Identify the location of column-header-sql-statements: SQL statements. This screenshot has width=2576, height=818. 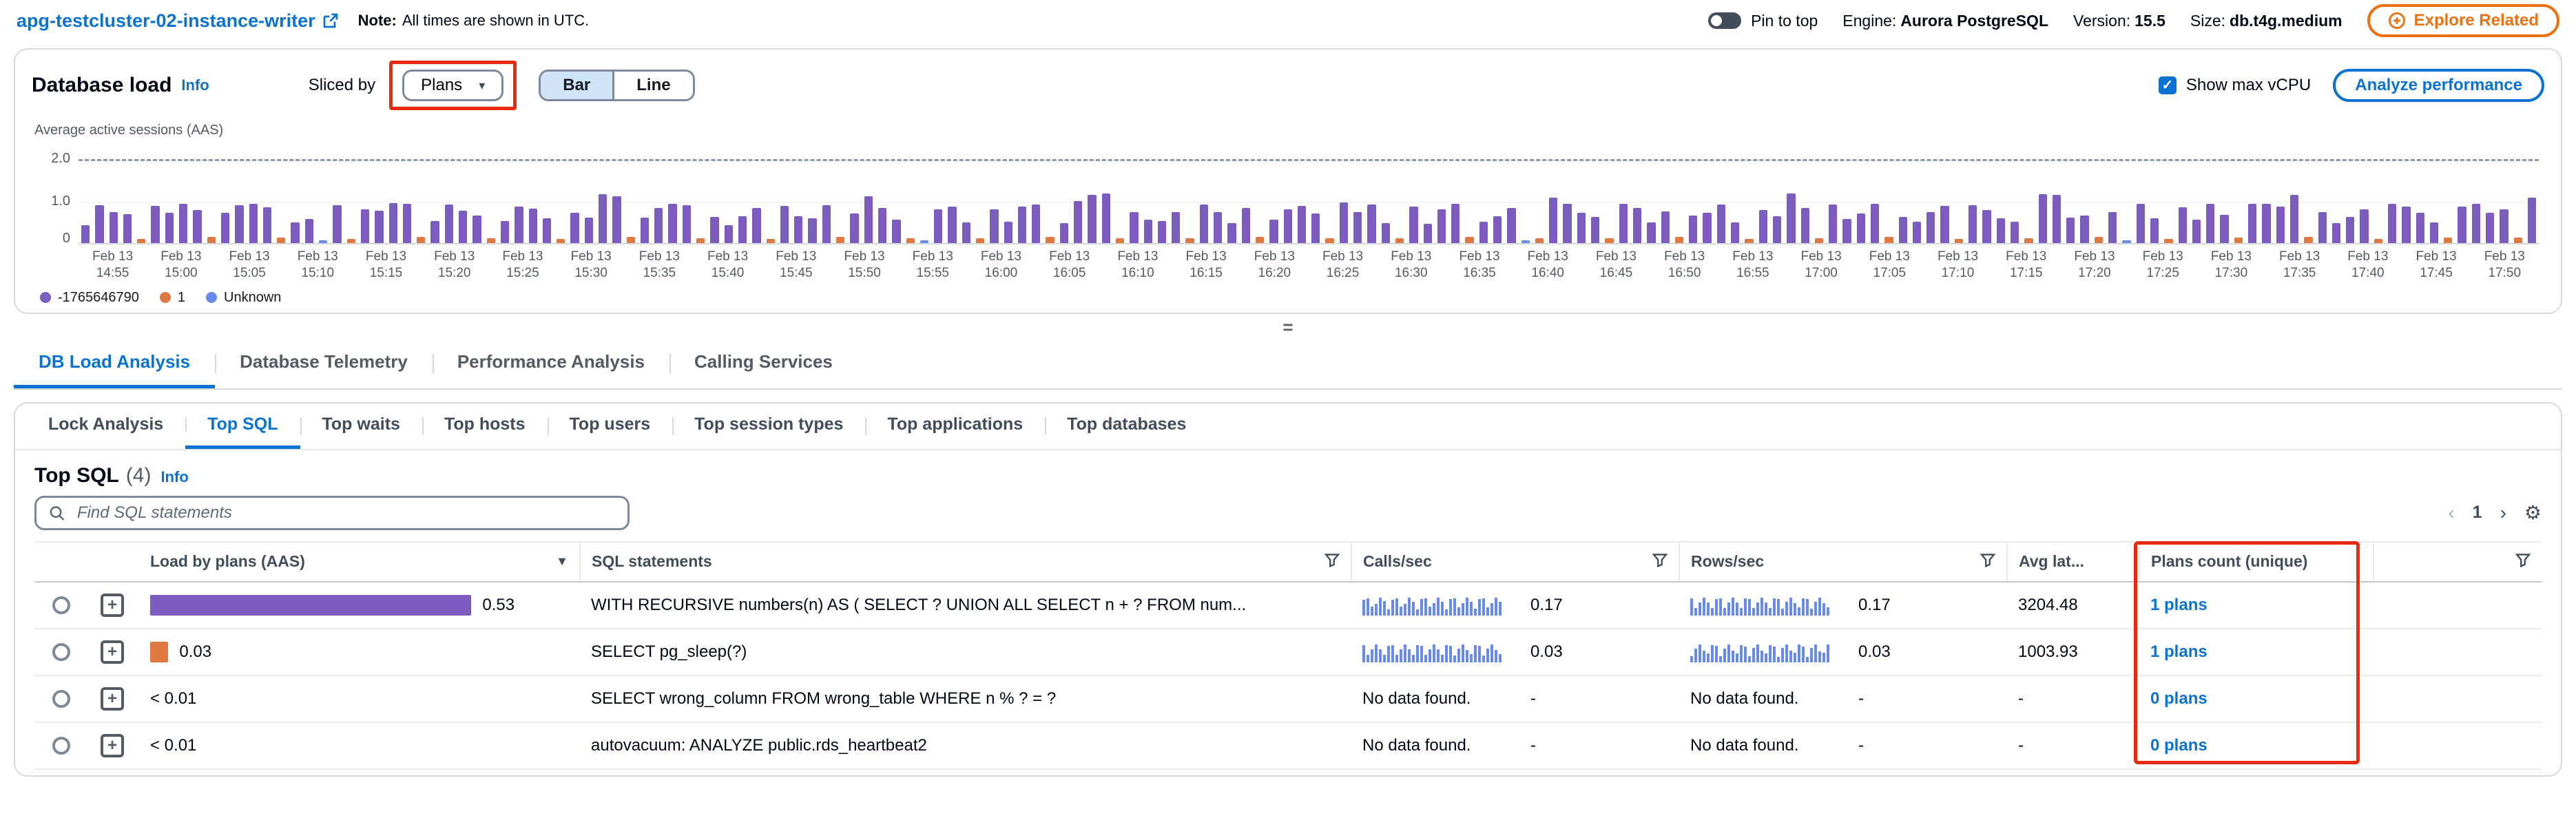
(965, 562).